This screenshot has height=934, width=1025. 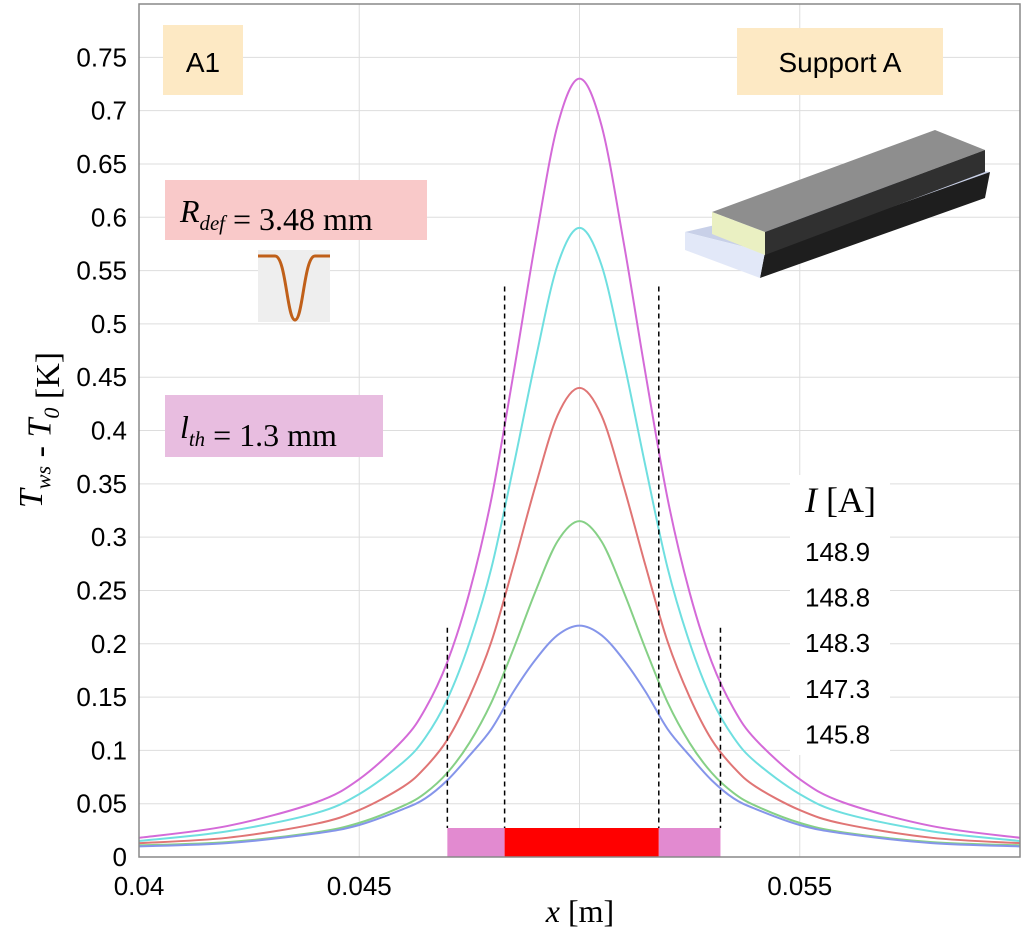 I want to click on radius-box, so click(x=296, y=210).